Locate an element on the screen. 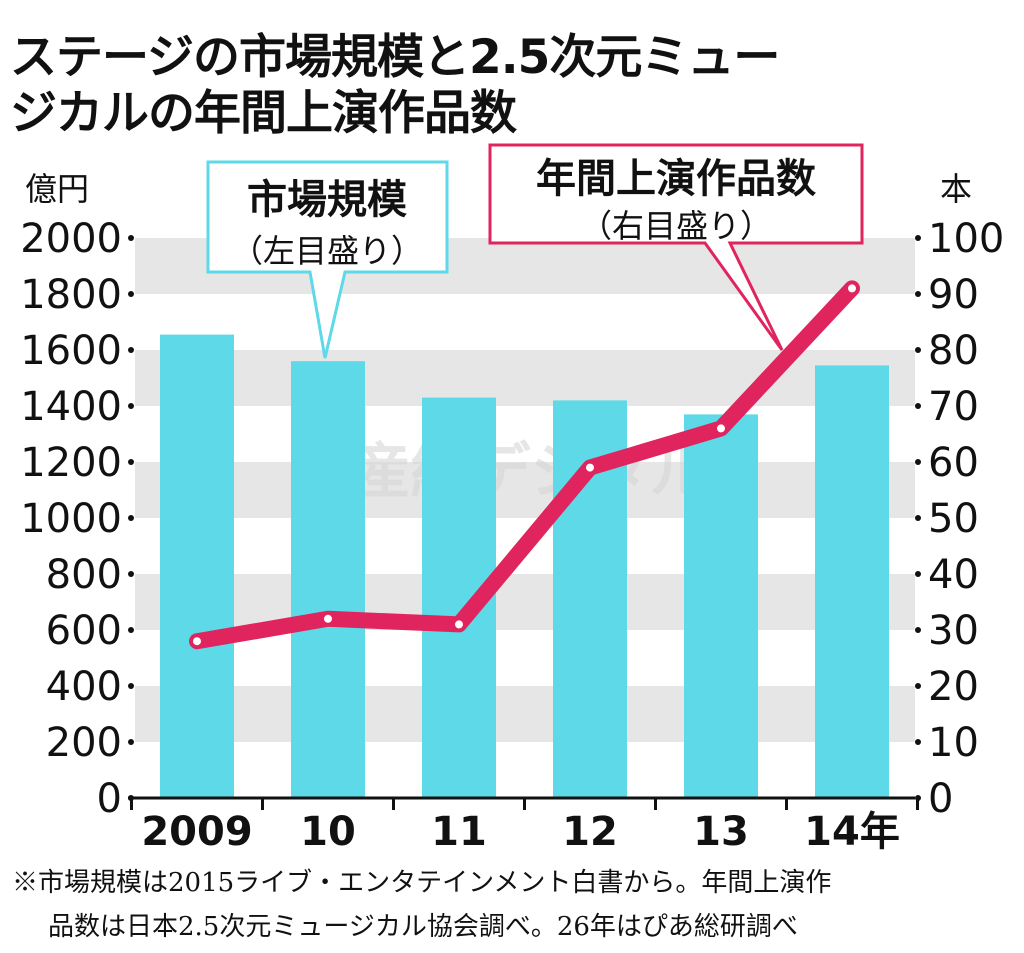 This screenshot has height=953, width=1024. right-tick-label: 60 is located at coordinates (953, 463).